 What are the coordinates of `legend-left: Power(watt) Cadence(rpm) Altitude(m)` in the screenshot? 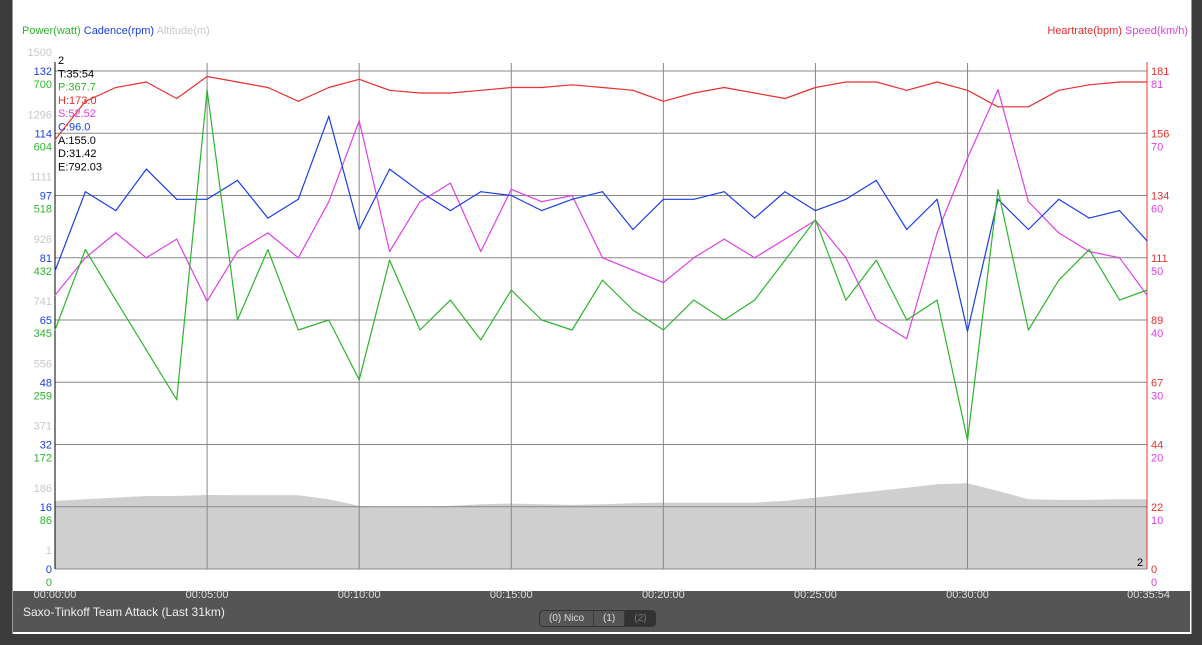 It's located at (116, 31).